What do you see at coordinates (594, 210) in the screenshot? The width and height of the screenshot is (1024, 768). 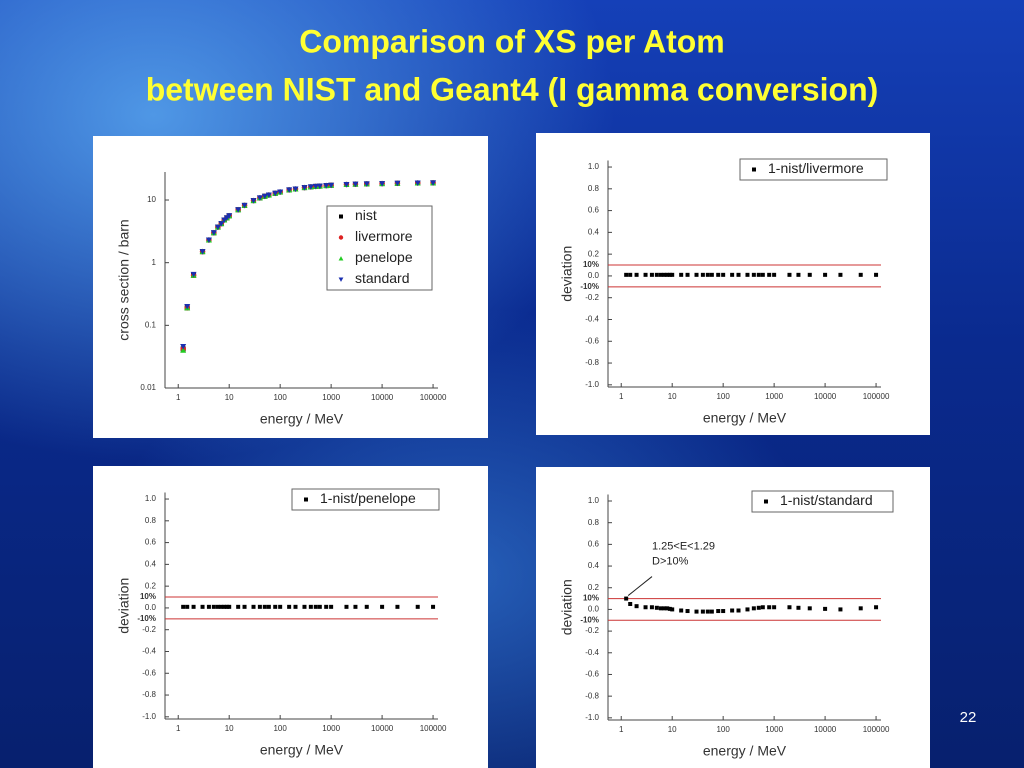 I see `y-tick-label: 0.6` at bounding box center [594, 210].